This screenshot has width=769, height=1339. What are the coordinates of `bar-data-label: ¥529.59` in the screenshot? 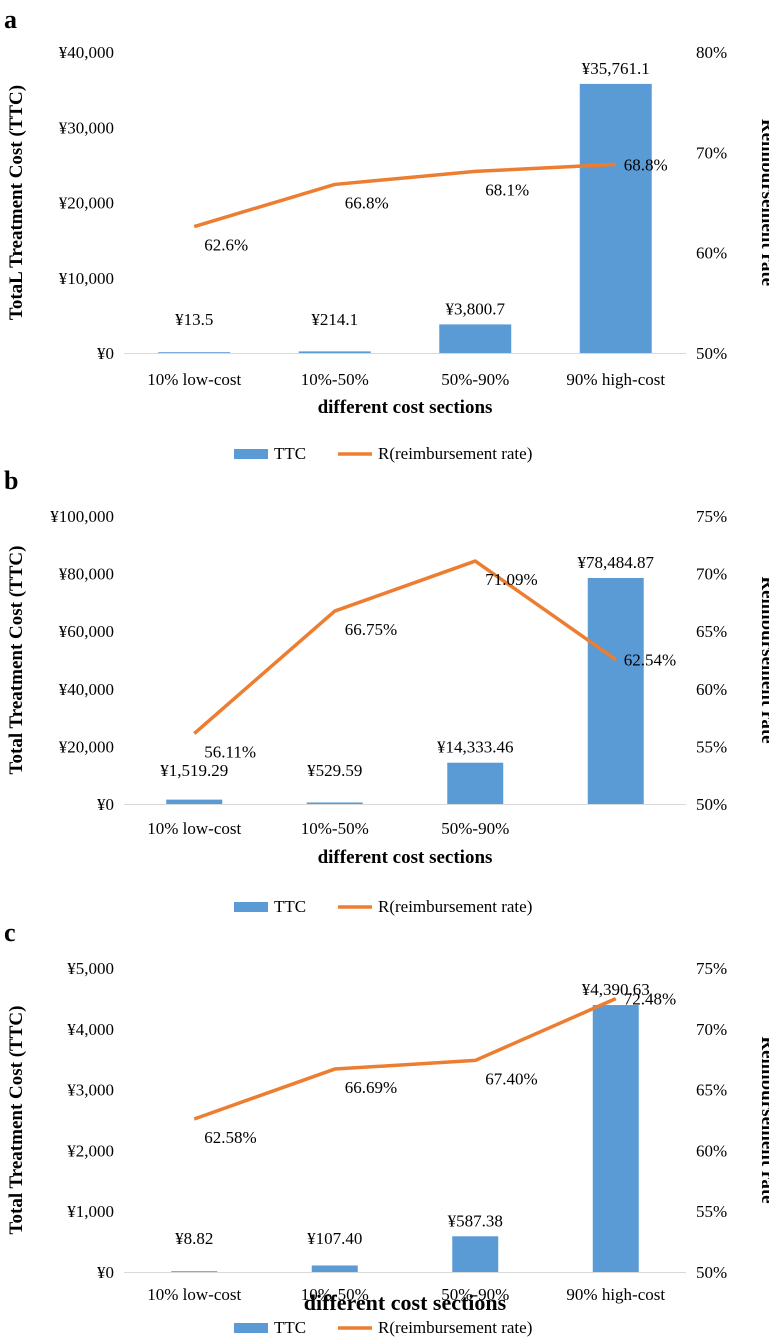 It's located at (334, 770).